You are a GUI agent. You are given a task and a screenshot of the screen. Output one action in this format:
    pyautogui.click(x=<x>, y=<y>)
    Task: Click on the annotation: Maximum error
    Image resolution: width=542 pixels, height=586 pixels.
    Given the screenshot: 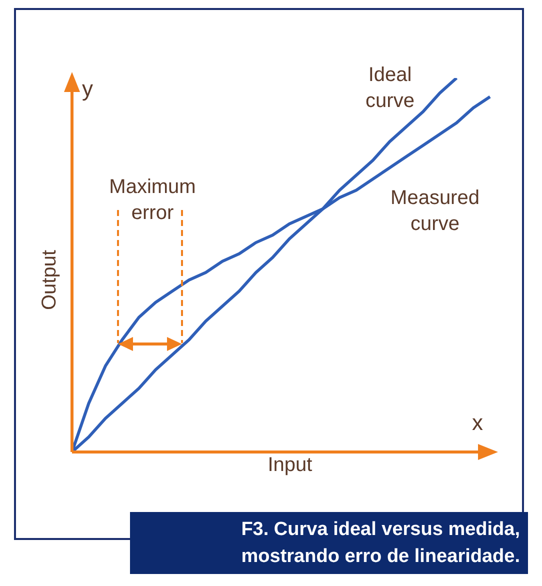 What is the action you would take?
    pyautogui.click(x=152, y=200)
    